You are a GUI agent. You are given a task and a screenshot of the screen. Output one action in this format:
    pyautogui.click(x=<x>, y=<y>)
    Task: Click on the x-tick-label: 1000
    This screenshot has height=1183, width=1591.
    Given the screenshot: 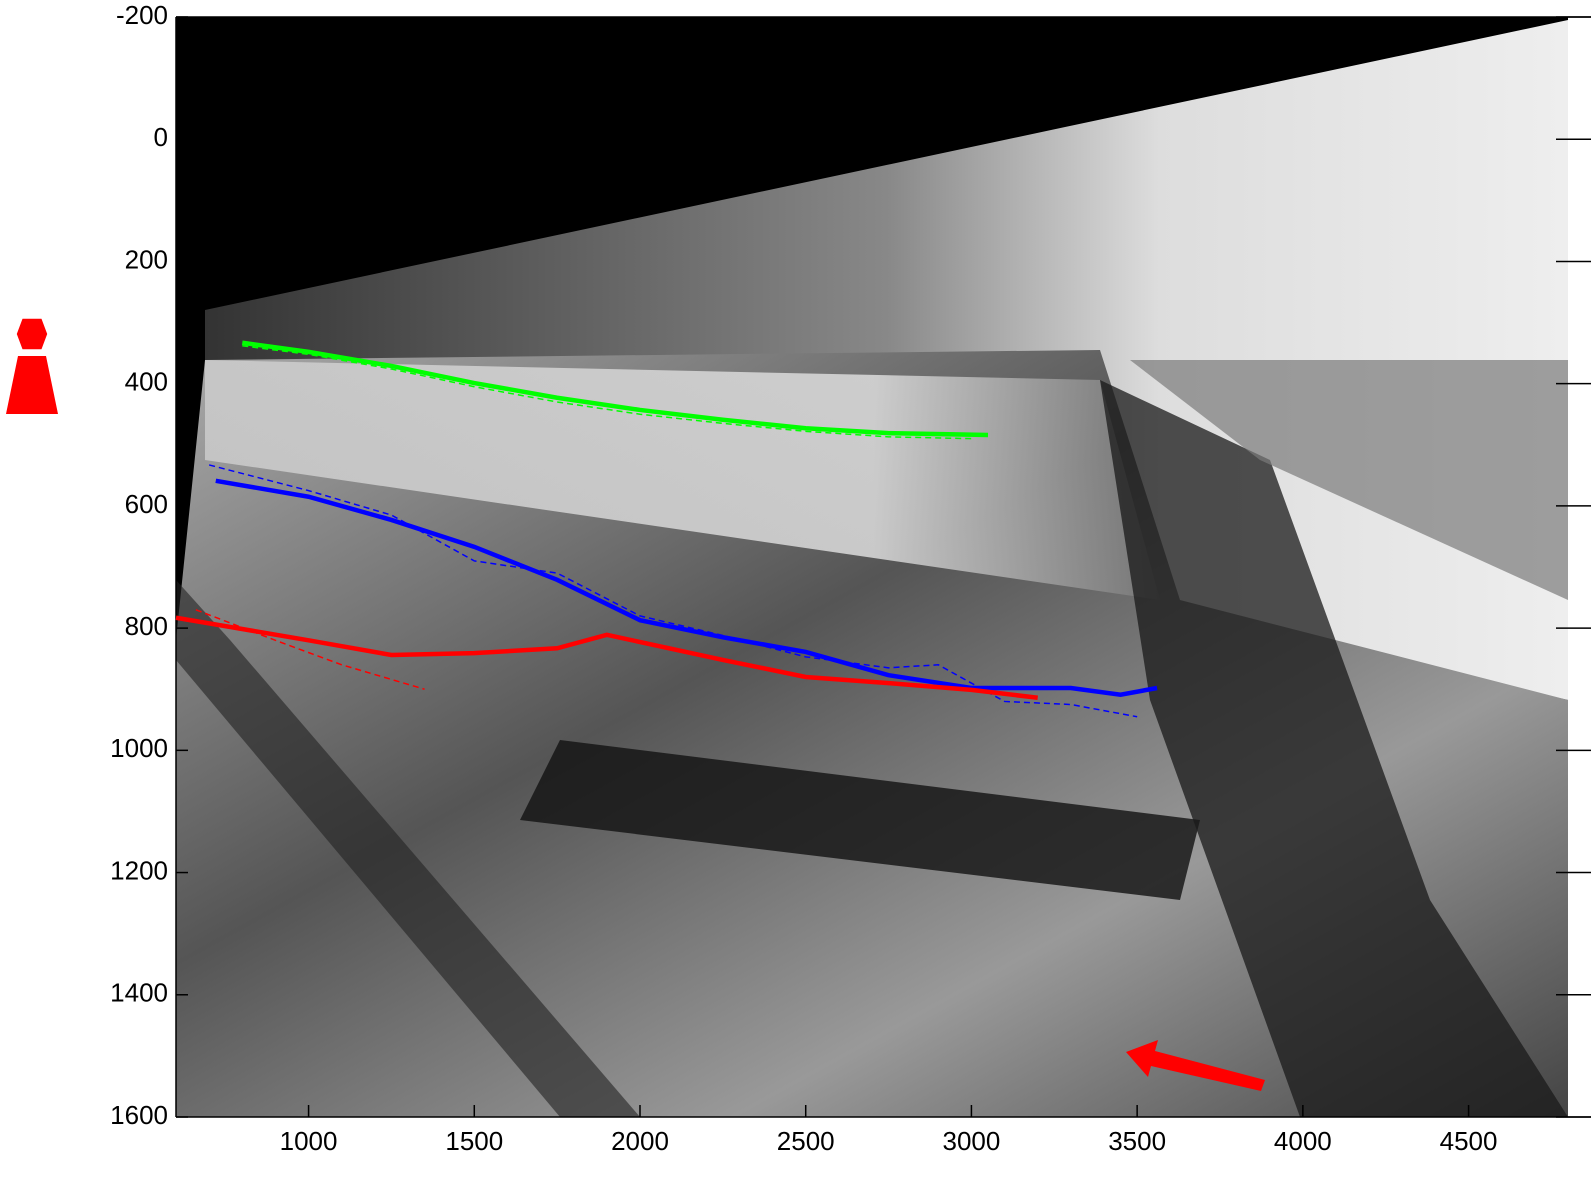 What is the action you would take?
    pyautogui.click(x=309, y=1141)
    